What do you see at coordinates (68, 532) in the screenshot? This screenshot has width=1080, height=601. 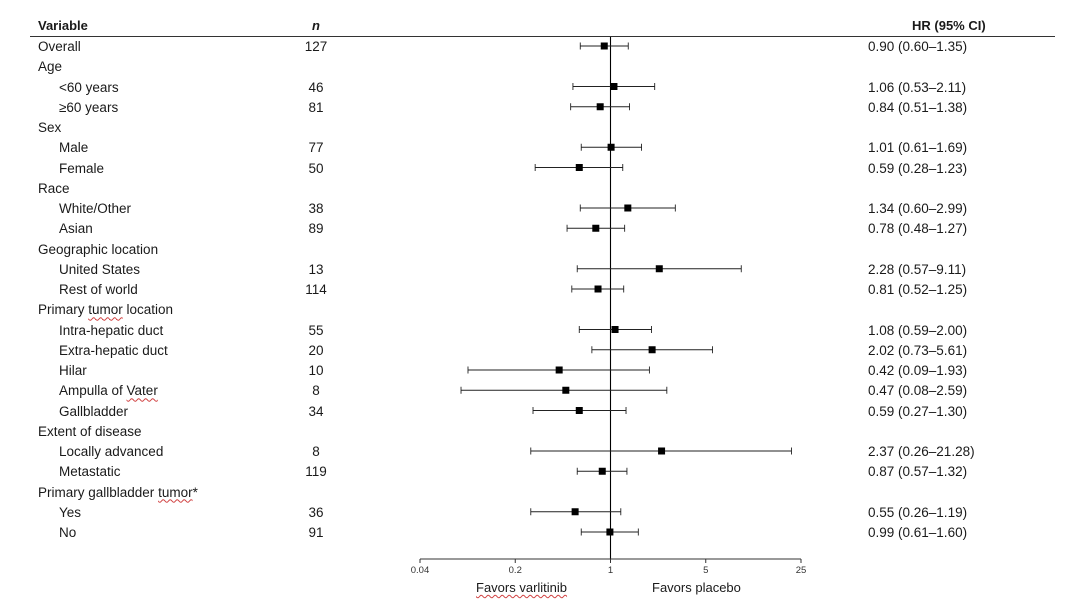 I see `row-label: No` at bounding box center [68, 532].